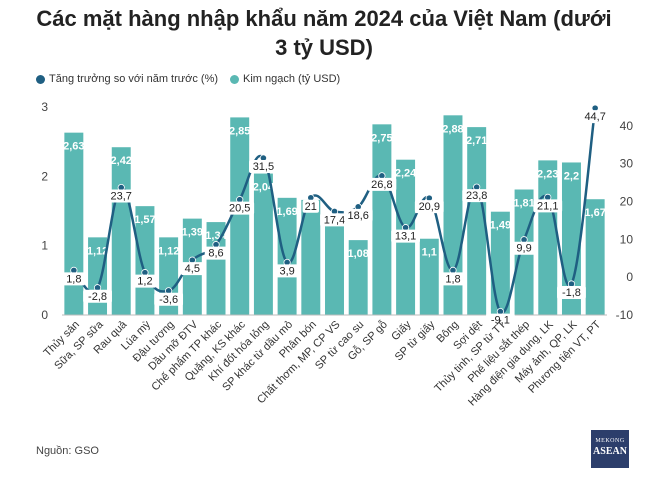 The width and height of the screenshot is (648, 479). I want to click on growth-value-label: 20,5, so click(239, 209).